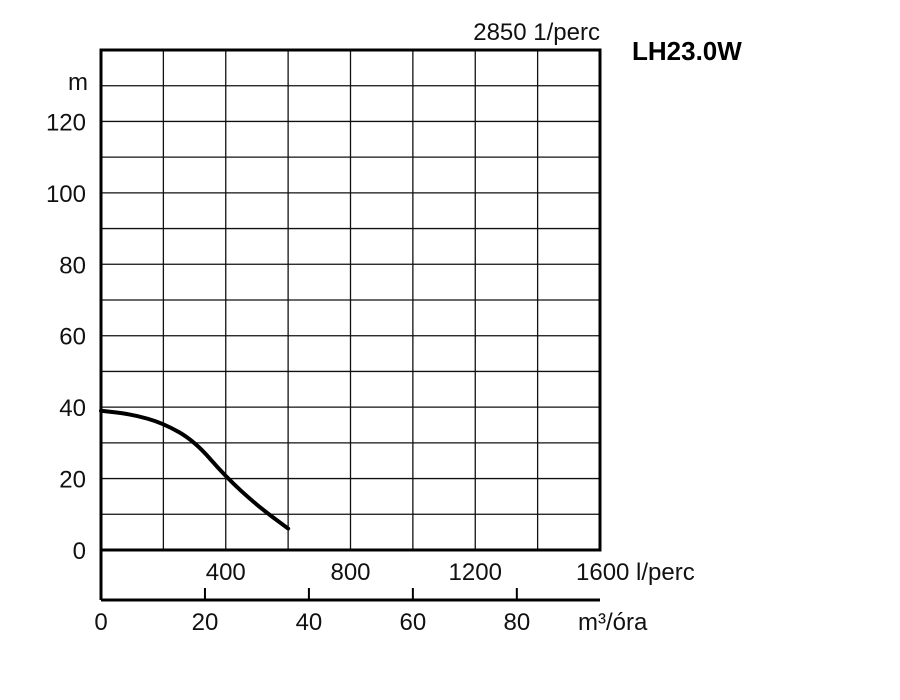 The image size is (900, 700). Describe the element at coordinates (100, 622) in the screenshot. I see `x2-tick-label: 0` at that location.